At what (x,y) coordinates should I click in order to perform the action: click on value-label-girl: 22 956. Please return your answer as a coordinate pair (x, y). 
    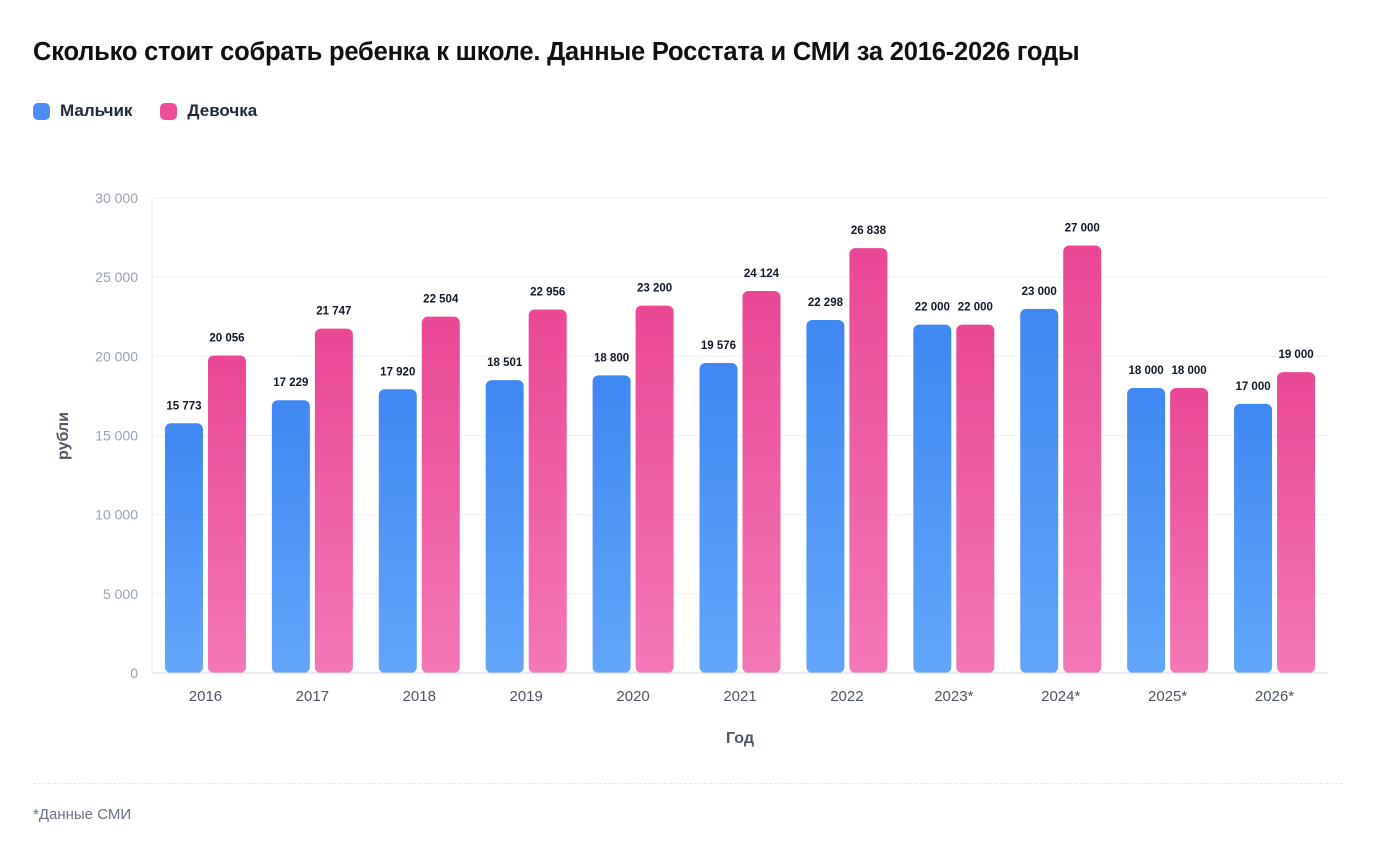
    Looking at the image, I should click on (547, 293).